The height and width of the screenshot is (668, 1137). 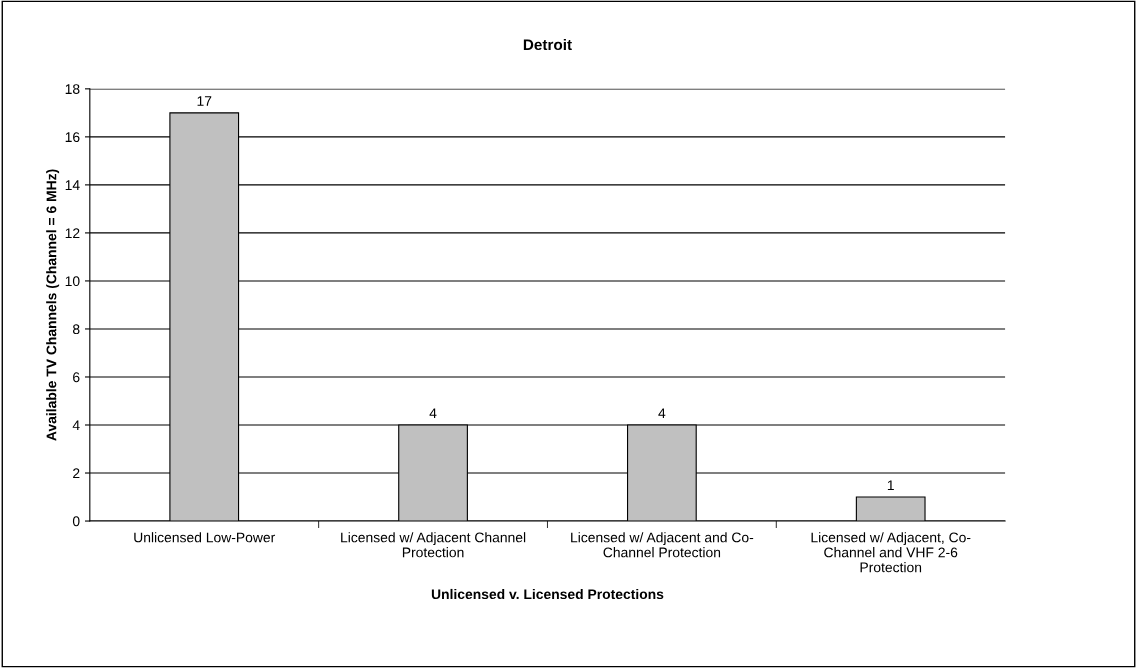 I want to click on data-label: 17, so click(x=204, y=101).